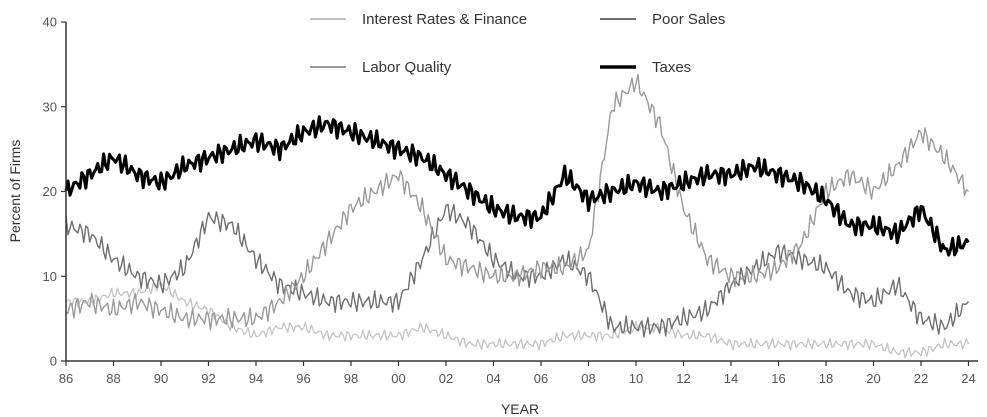 This screenshot has width=987, height=417. What do you see at coordinates (517, 373) in the screenshot?
I see `x-ticks: 86 88 90 92 94 96 98 00 02 04 06 08 10 12 14 16 18 20 22 24` at bounding box center [517, 373].